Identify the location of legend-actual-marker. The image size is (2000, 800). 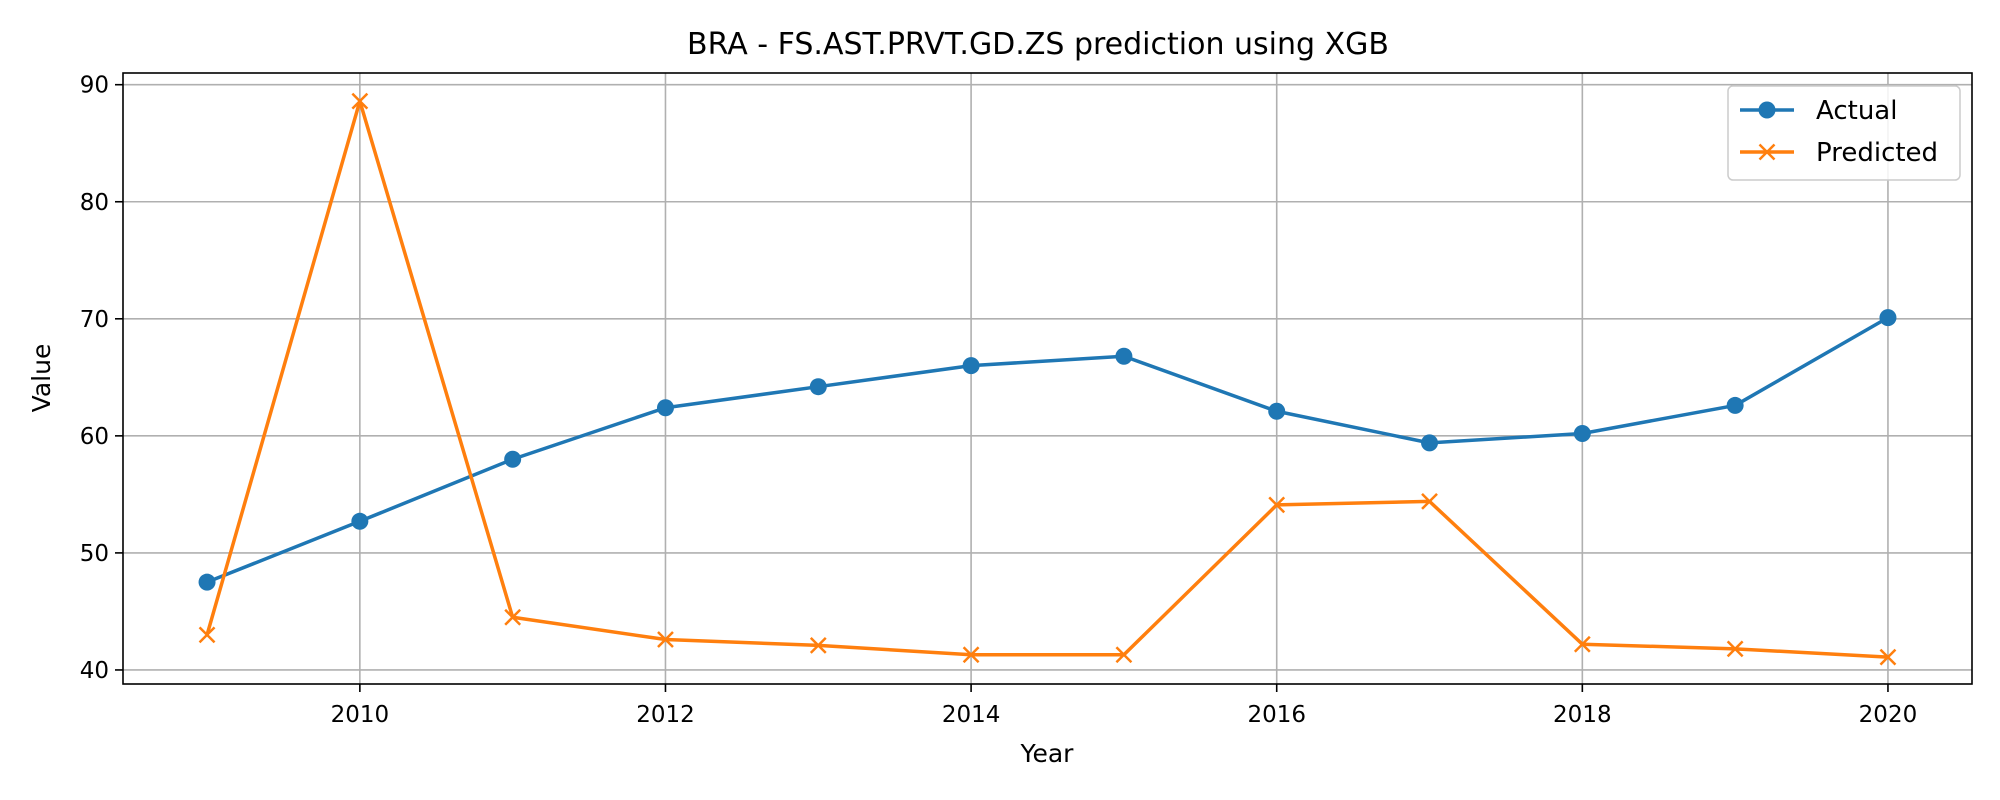
(1767, 110).